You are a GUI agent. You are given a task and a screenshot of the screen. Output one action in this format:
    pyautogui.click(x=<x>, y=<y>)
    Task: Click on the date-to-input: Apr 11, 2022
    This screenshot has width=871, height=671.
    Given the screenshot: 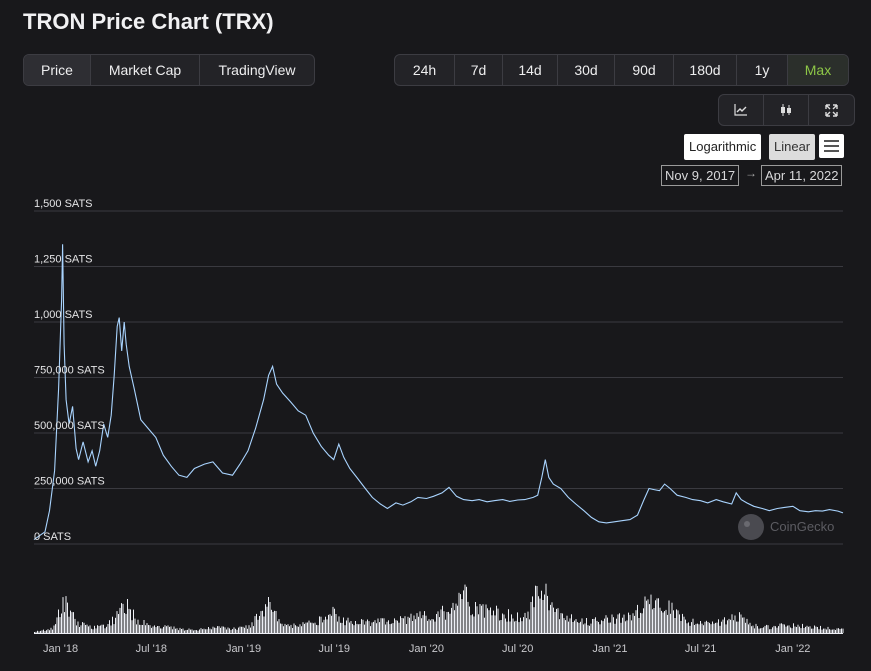 What is the action you would take?
    pyautogui.click(x=802, y=175)
    